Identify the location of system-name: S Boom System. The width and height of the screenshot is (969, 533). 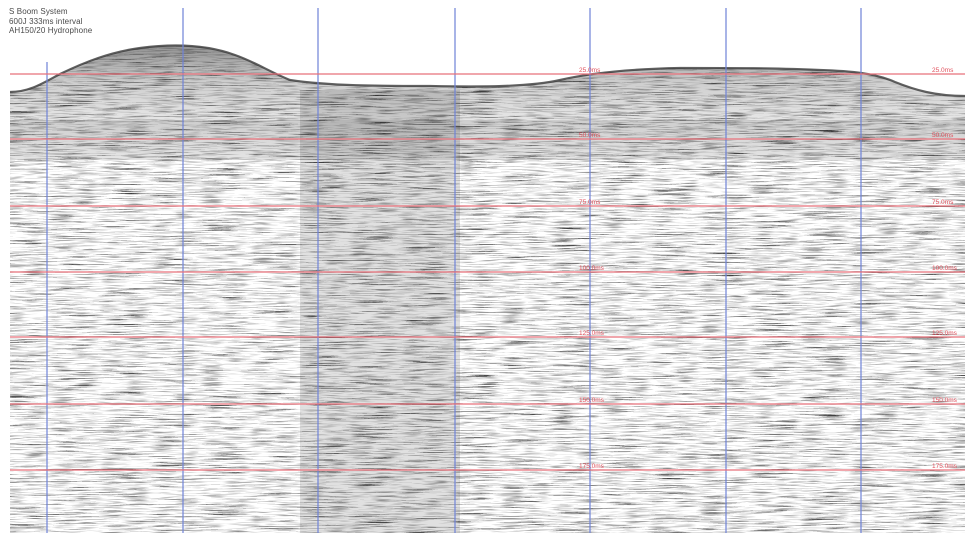
(38, 11).